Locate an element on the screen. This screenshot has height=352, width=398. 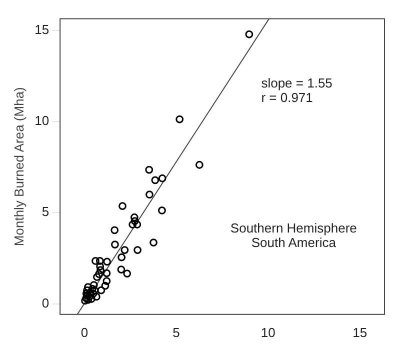
annotation: South America is located at coordinates (294, 242).